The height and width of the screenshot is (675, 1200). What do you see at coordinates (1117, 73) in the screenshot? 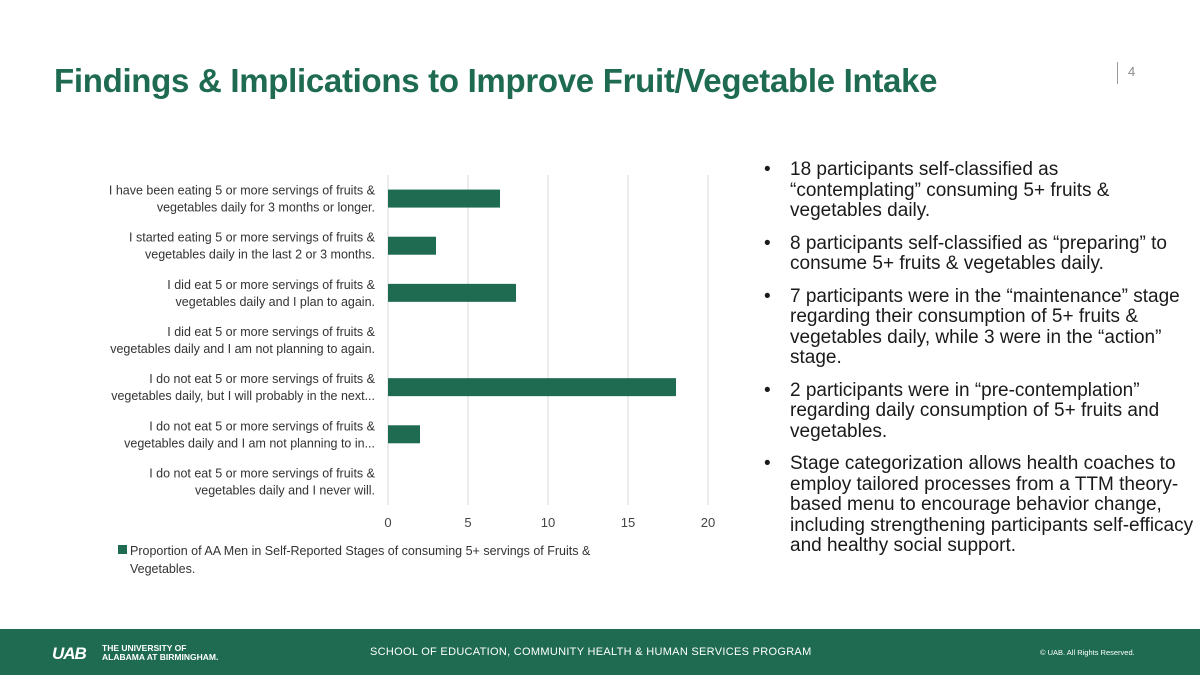
I see `title-divider` at bounding box center [1117, 73].